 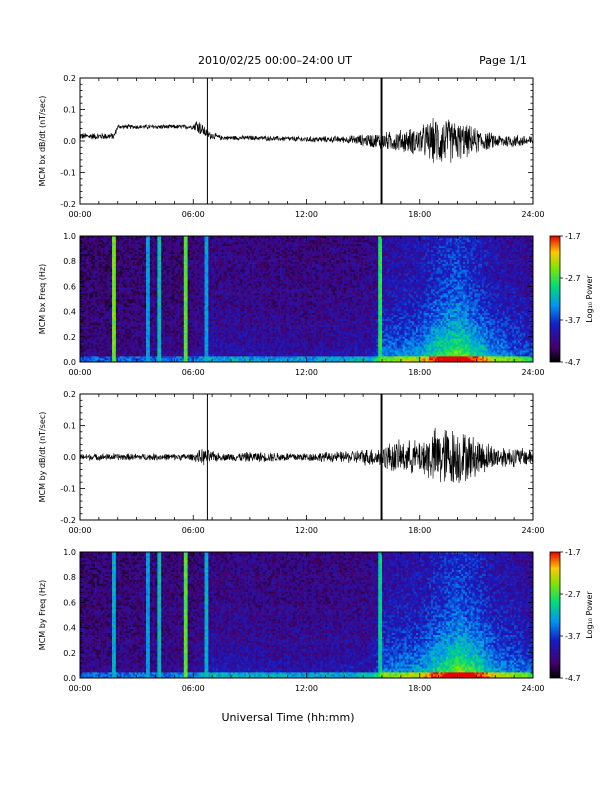 What do you see at coordinates (69, 457) in the screenshot?
I see `y-tick-label: 0.0` at bounding box center [69, 457].